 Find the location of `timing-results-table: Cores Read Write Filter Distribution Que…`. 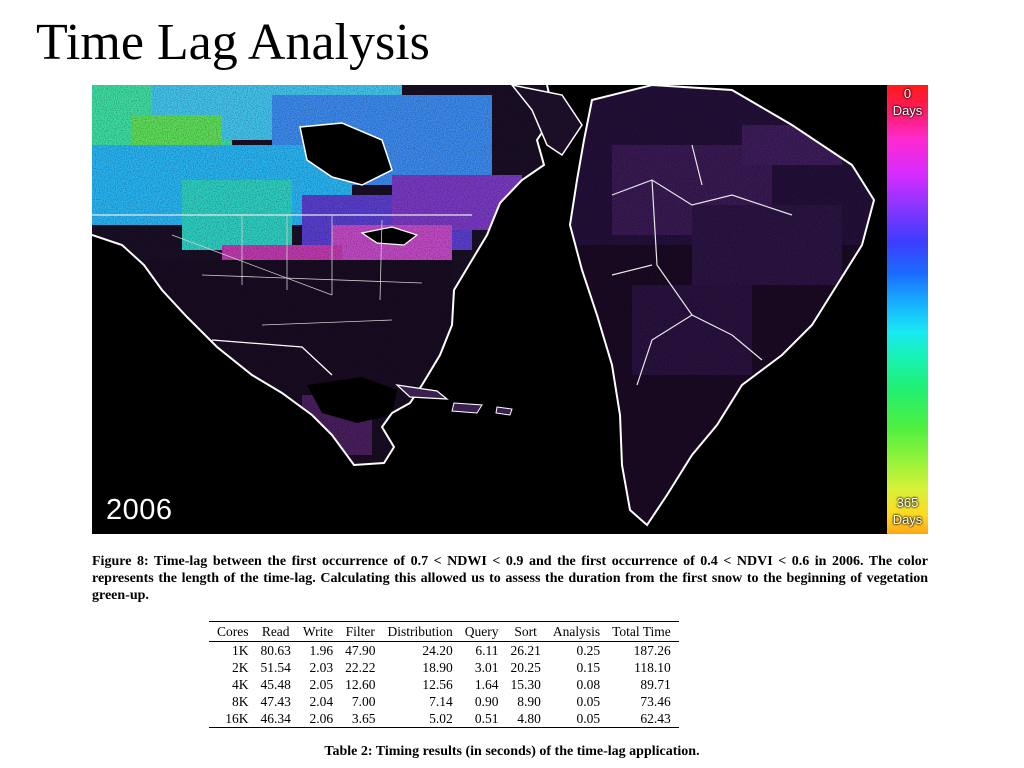

timing-results-table: Cores Read Write Filter Distribution Que… is located at coordinates (444, 674).